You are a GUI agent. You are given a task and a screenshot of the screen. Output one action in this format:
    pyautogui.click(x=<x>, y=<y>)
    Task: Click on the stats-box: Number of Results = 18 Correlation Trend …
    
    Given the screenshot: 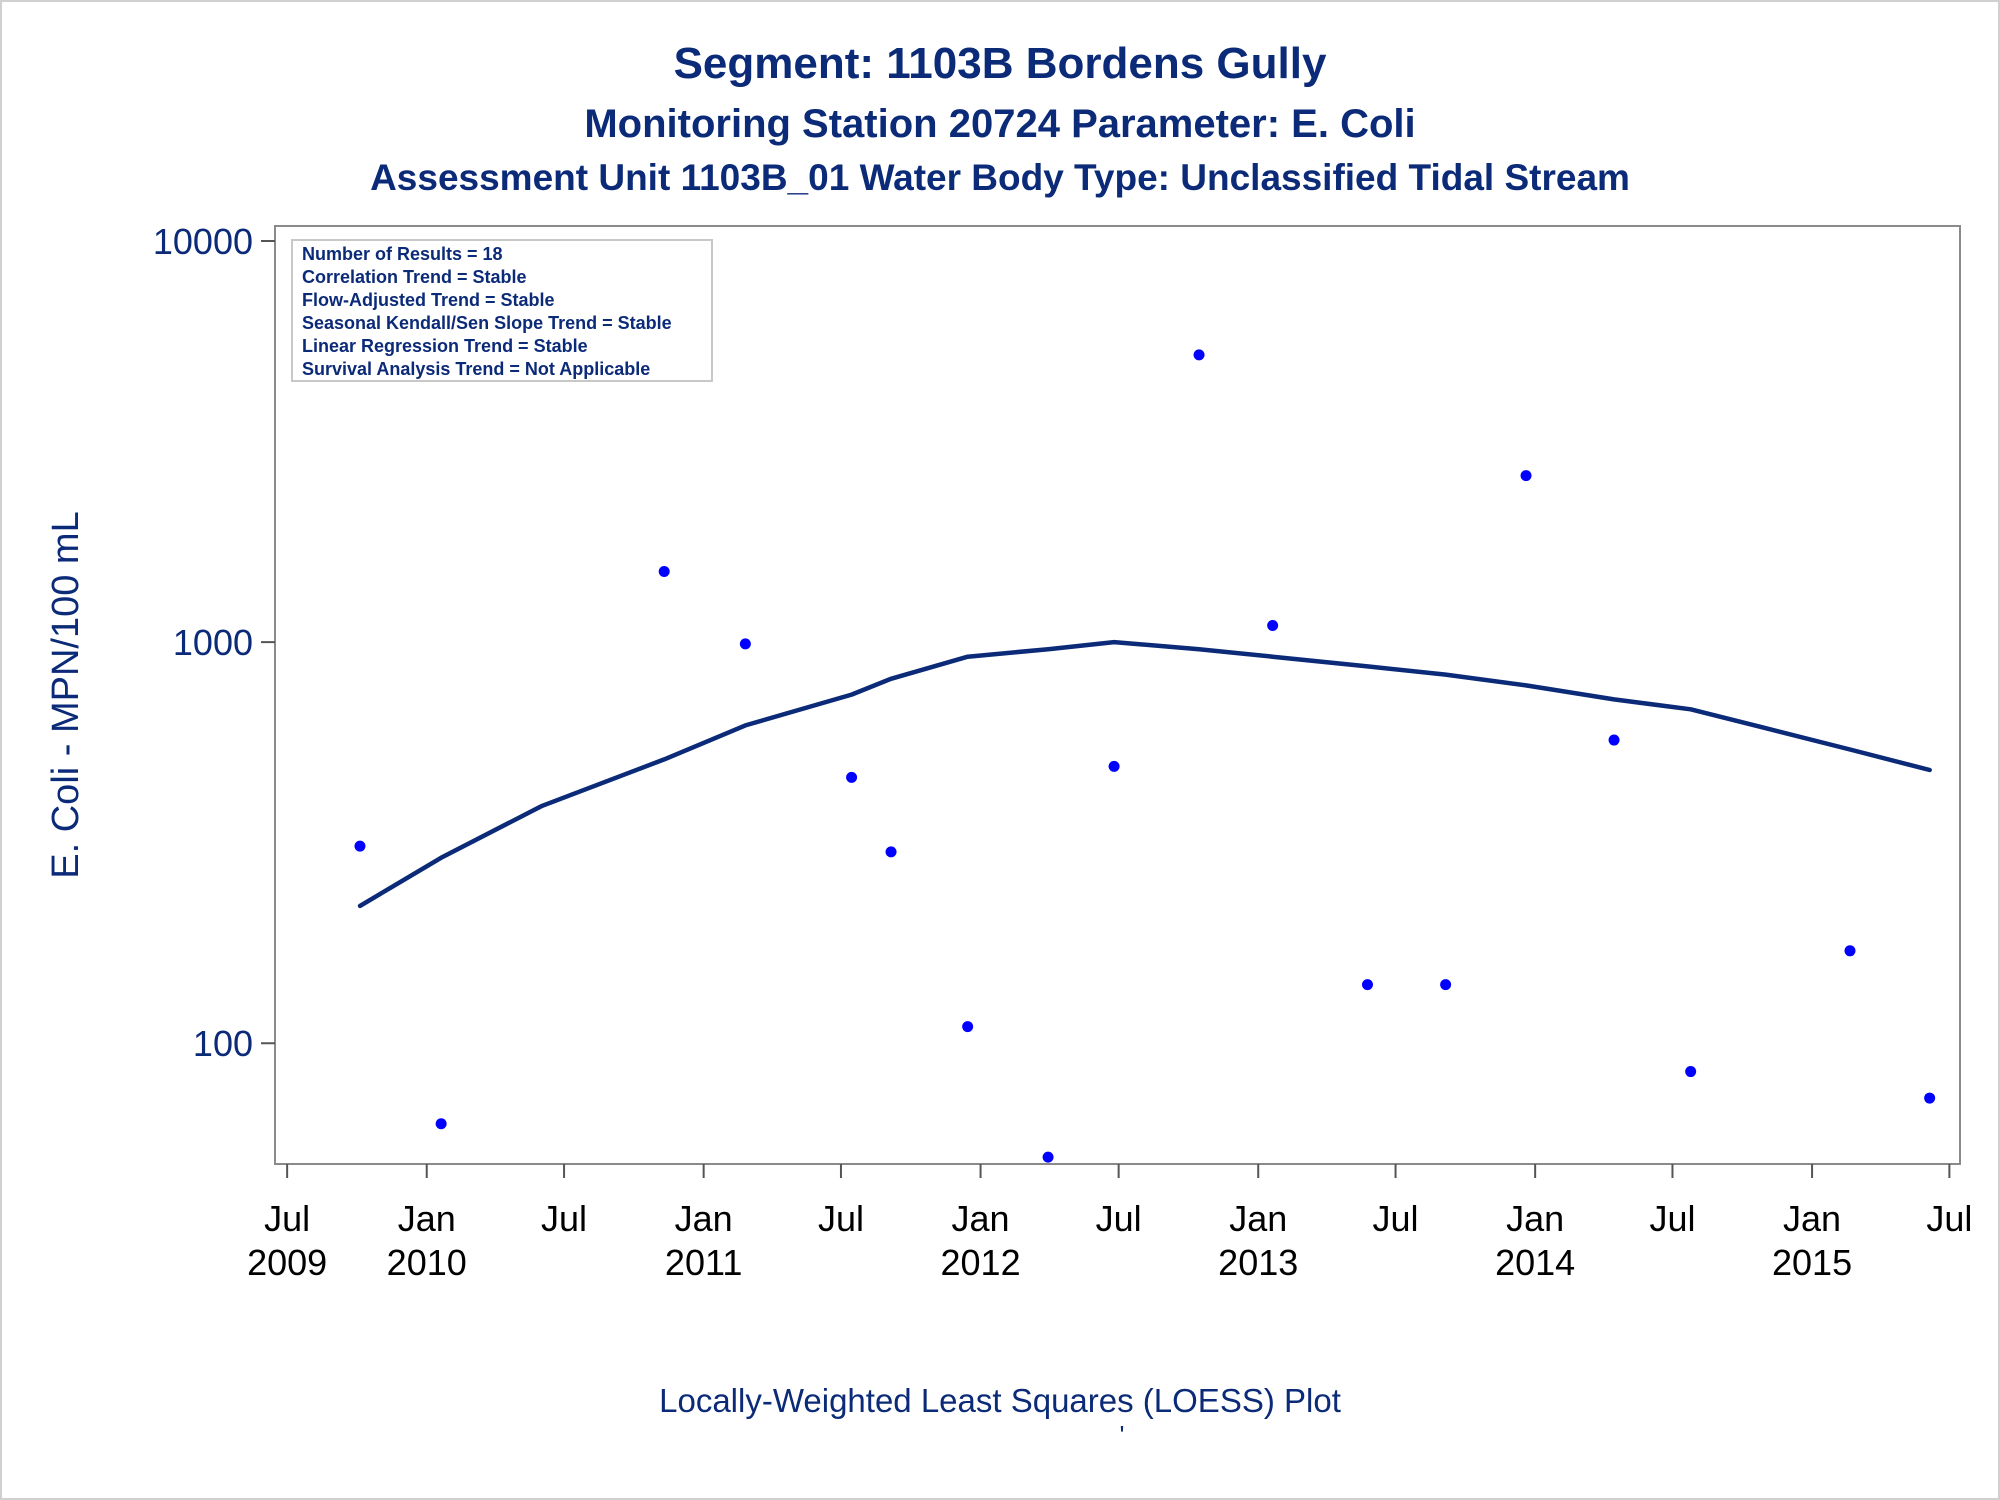 What is the action you would take?
    pyautogui.click(x=502, y=310)
    